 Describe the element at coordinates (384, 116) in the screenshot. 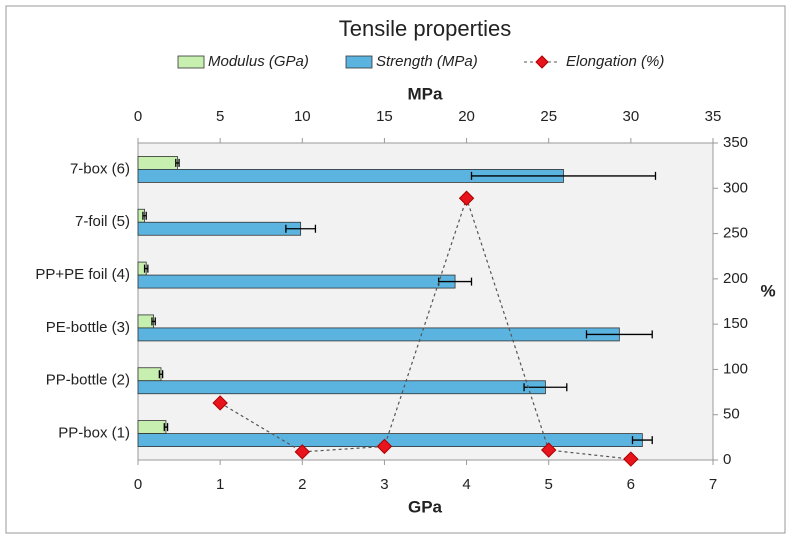

I see `x2-tick-label: 15` at that location.